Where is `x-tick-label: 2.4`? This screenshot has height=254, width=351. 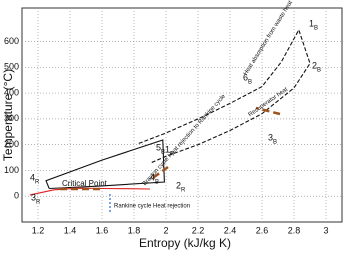 x-tick-label: 2.4 is located at coordinates (230, 230).